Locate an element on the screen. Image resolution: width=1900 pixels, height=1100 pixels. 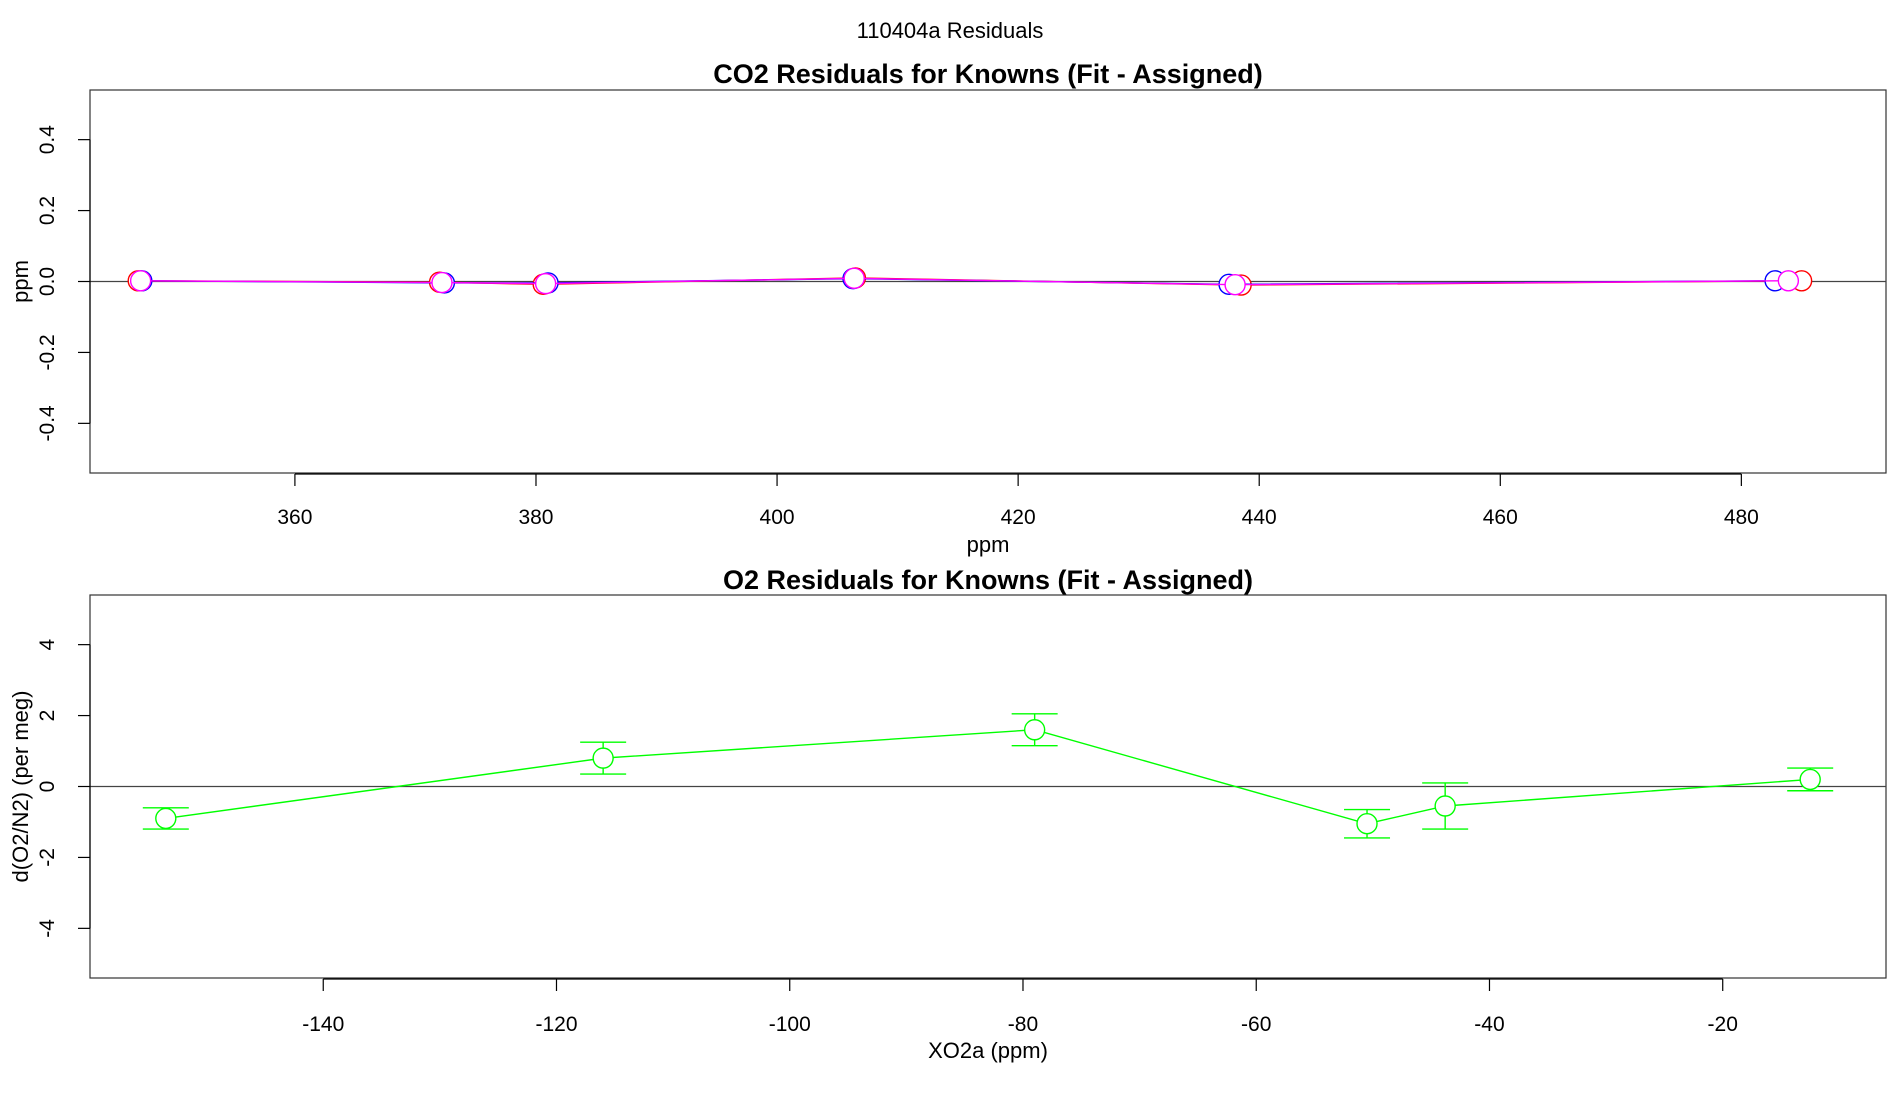
x-tick-label: -140 is located at coordinates (323, 1024).